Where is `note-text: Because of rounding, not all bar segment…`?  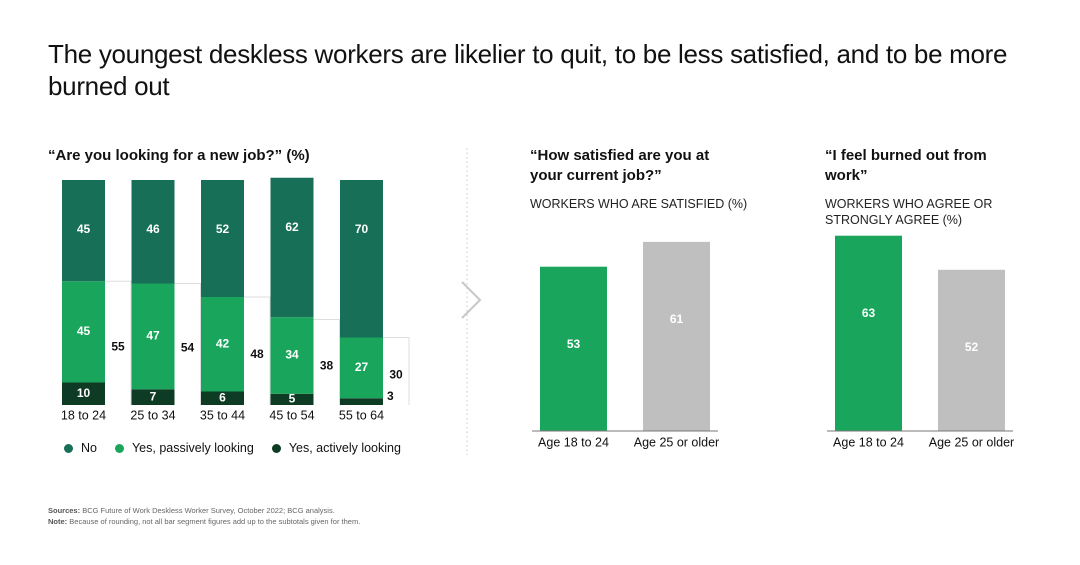
note-text: Because of rounding, not all bar segment… is located at coordinates (215, 521).